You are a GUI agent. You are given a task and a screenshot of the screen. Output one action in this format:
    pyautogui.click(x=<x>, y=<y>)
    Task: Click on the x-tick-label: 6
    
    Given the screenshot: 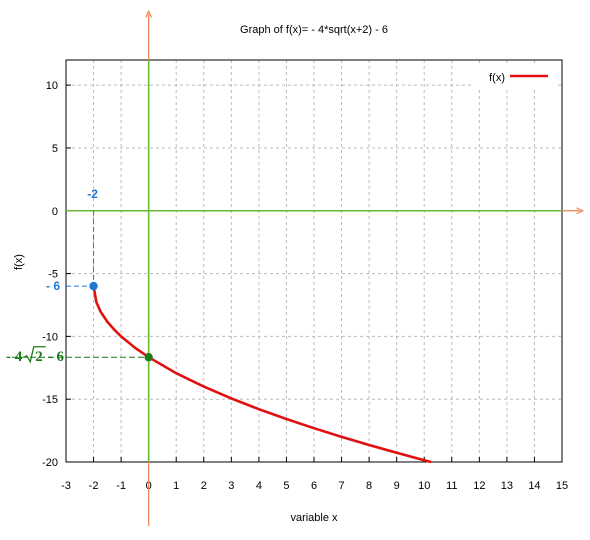 What is the action you would take?
    pyautogui.click(x=314, y=486)
    